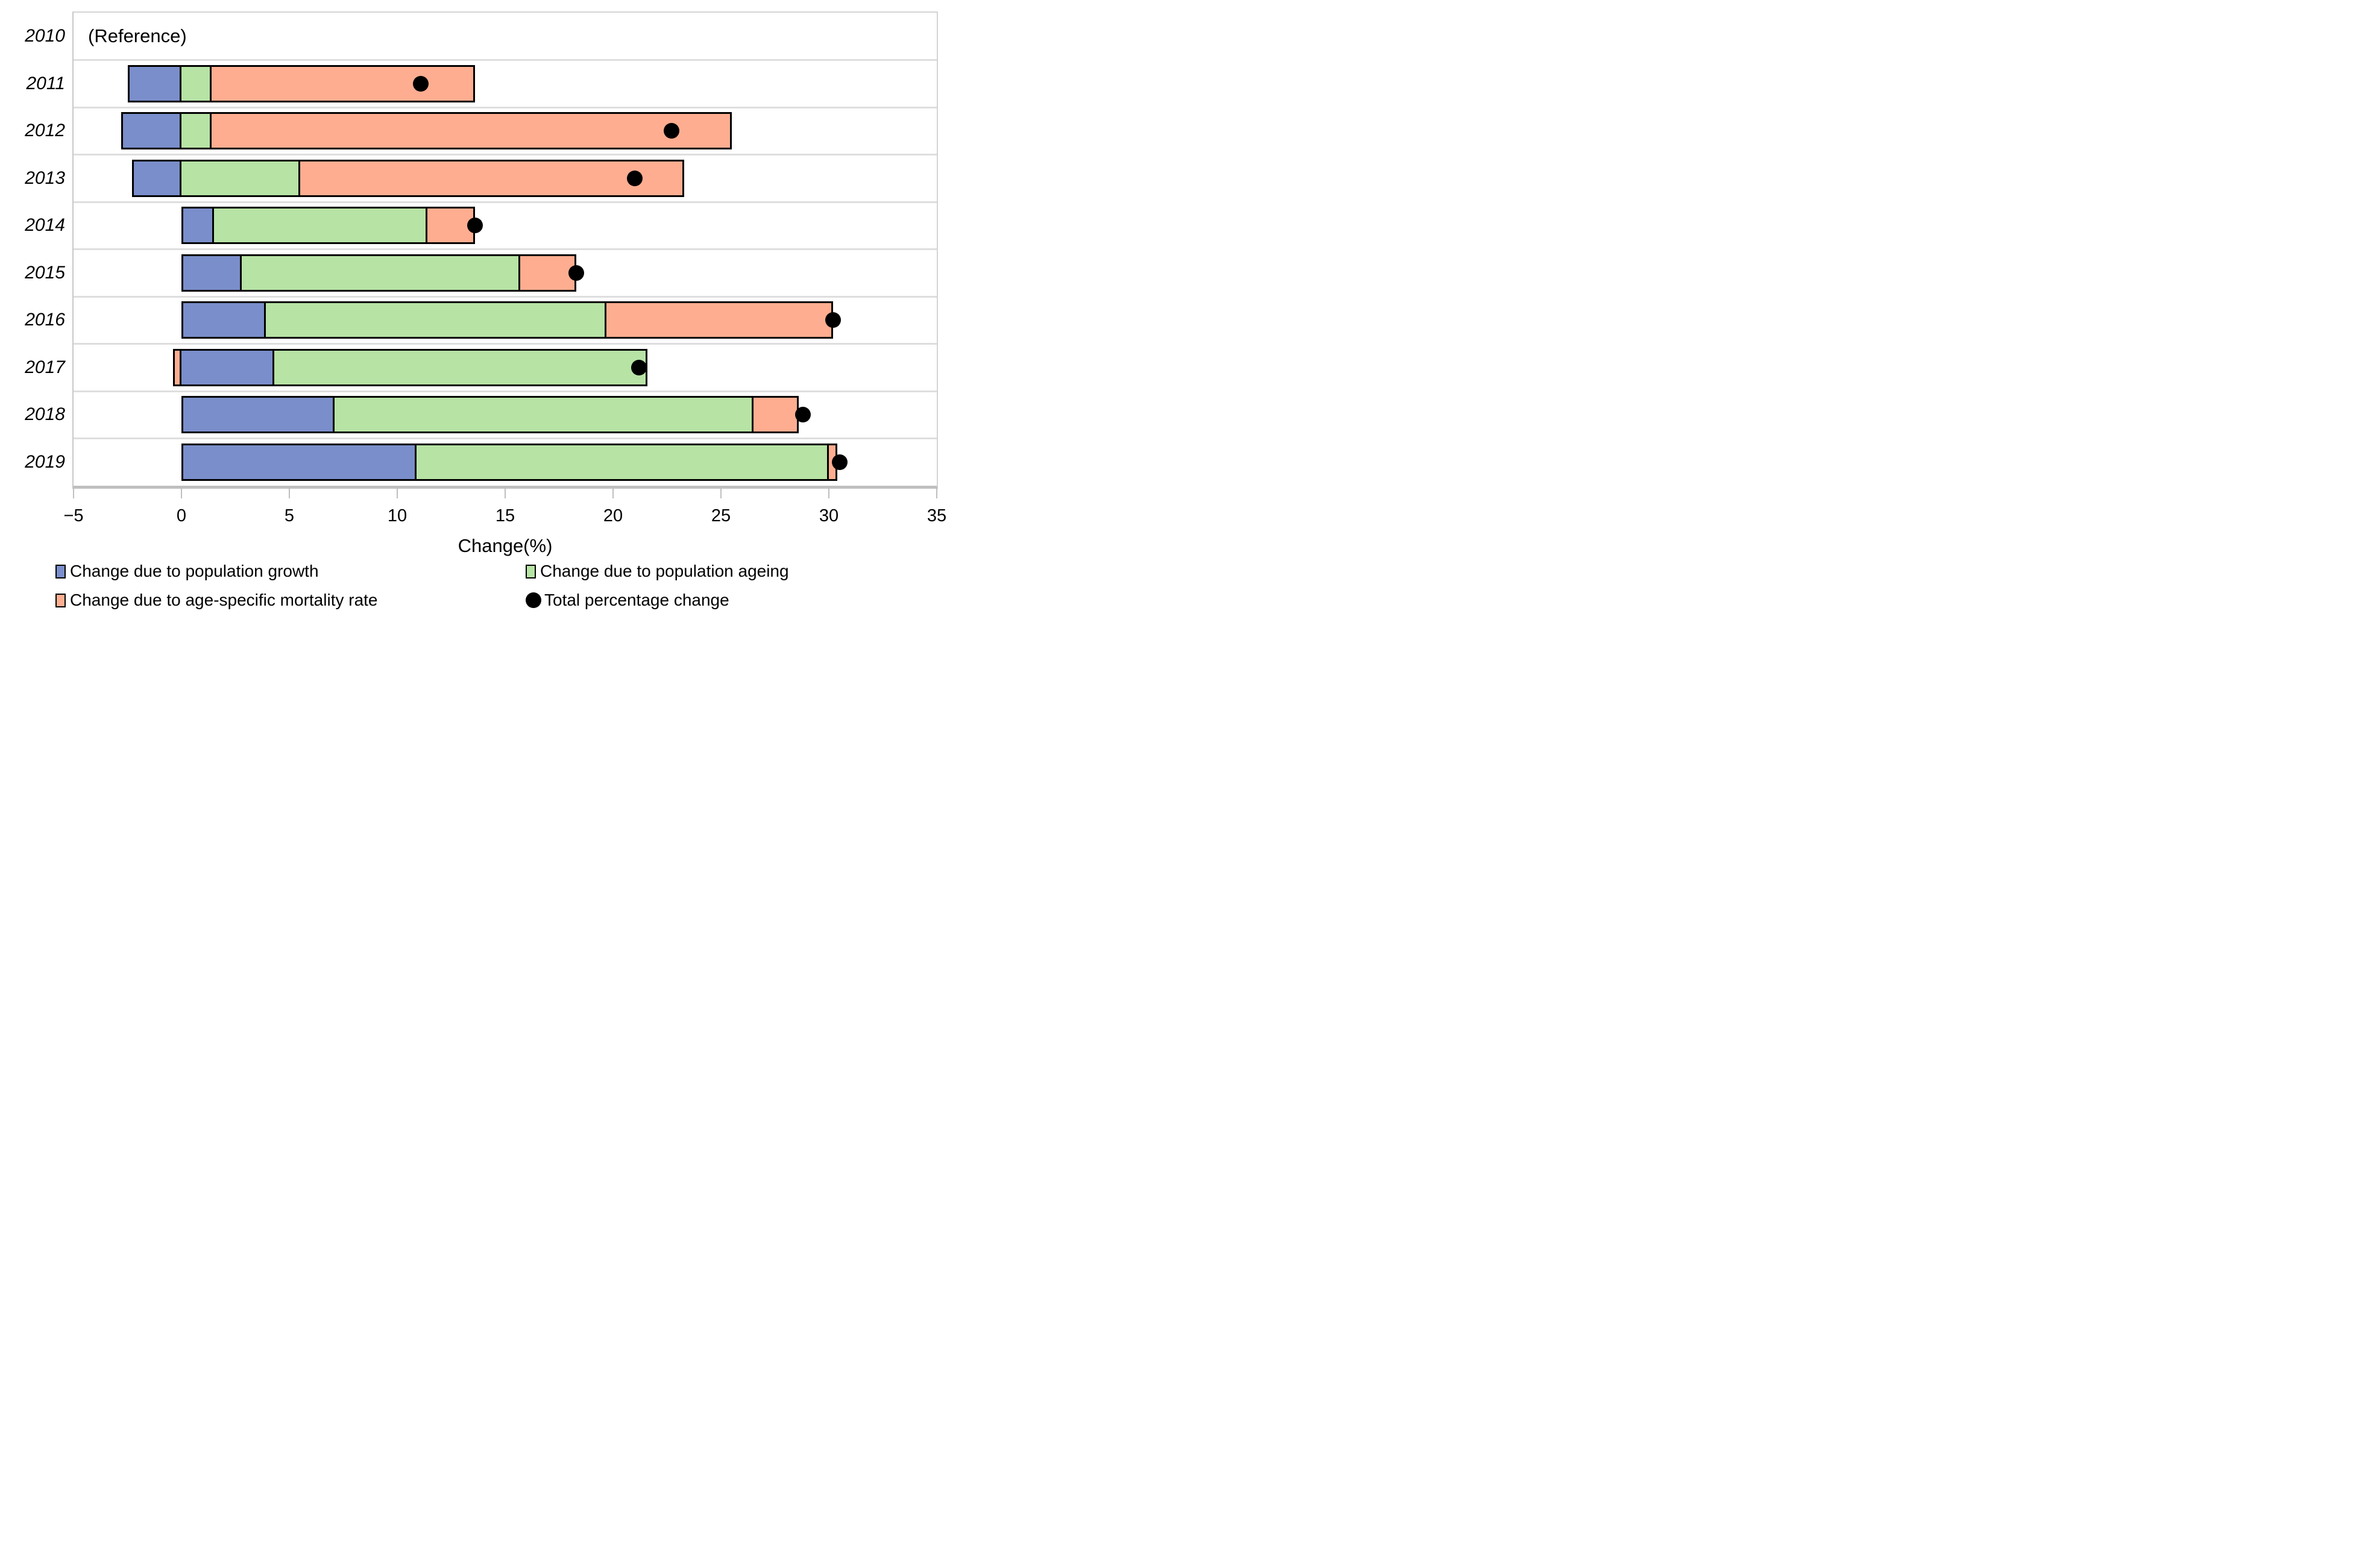 This screenshot has height=1568, width=2366. Describe the element at coordinates (240, 178) in the screenshot. I see `bar-segment-2013-change-due-to-population-ageing` at that location.